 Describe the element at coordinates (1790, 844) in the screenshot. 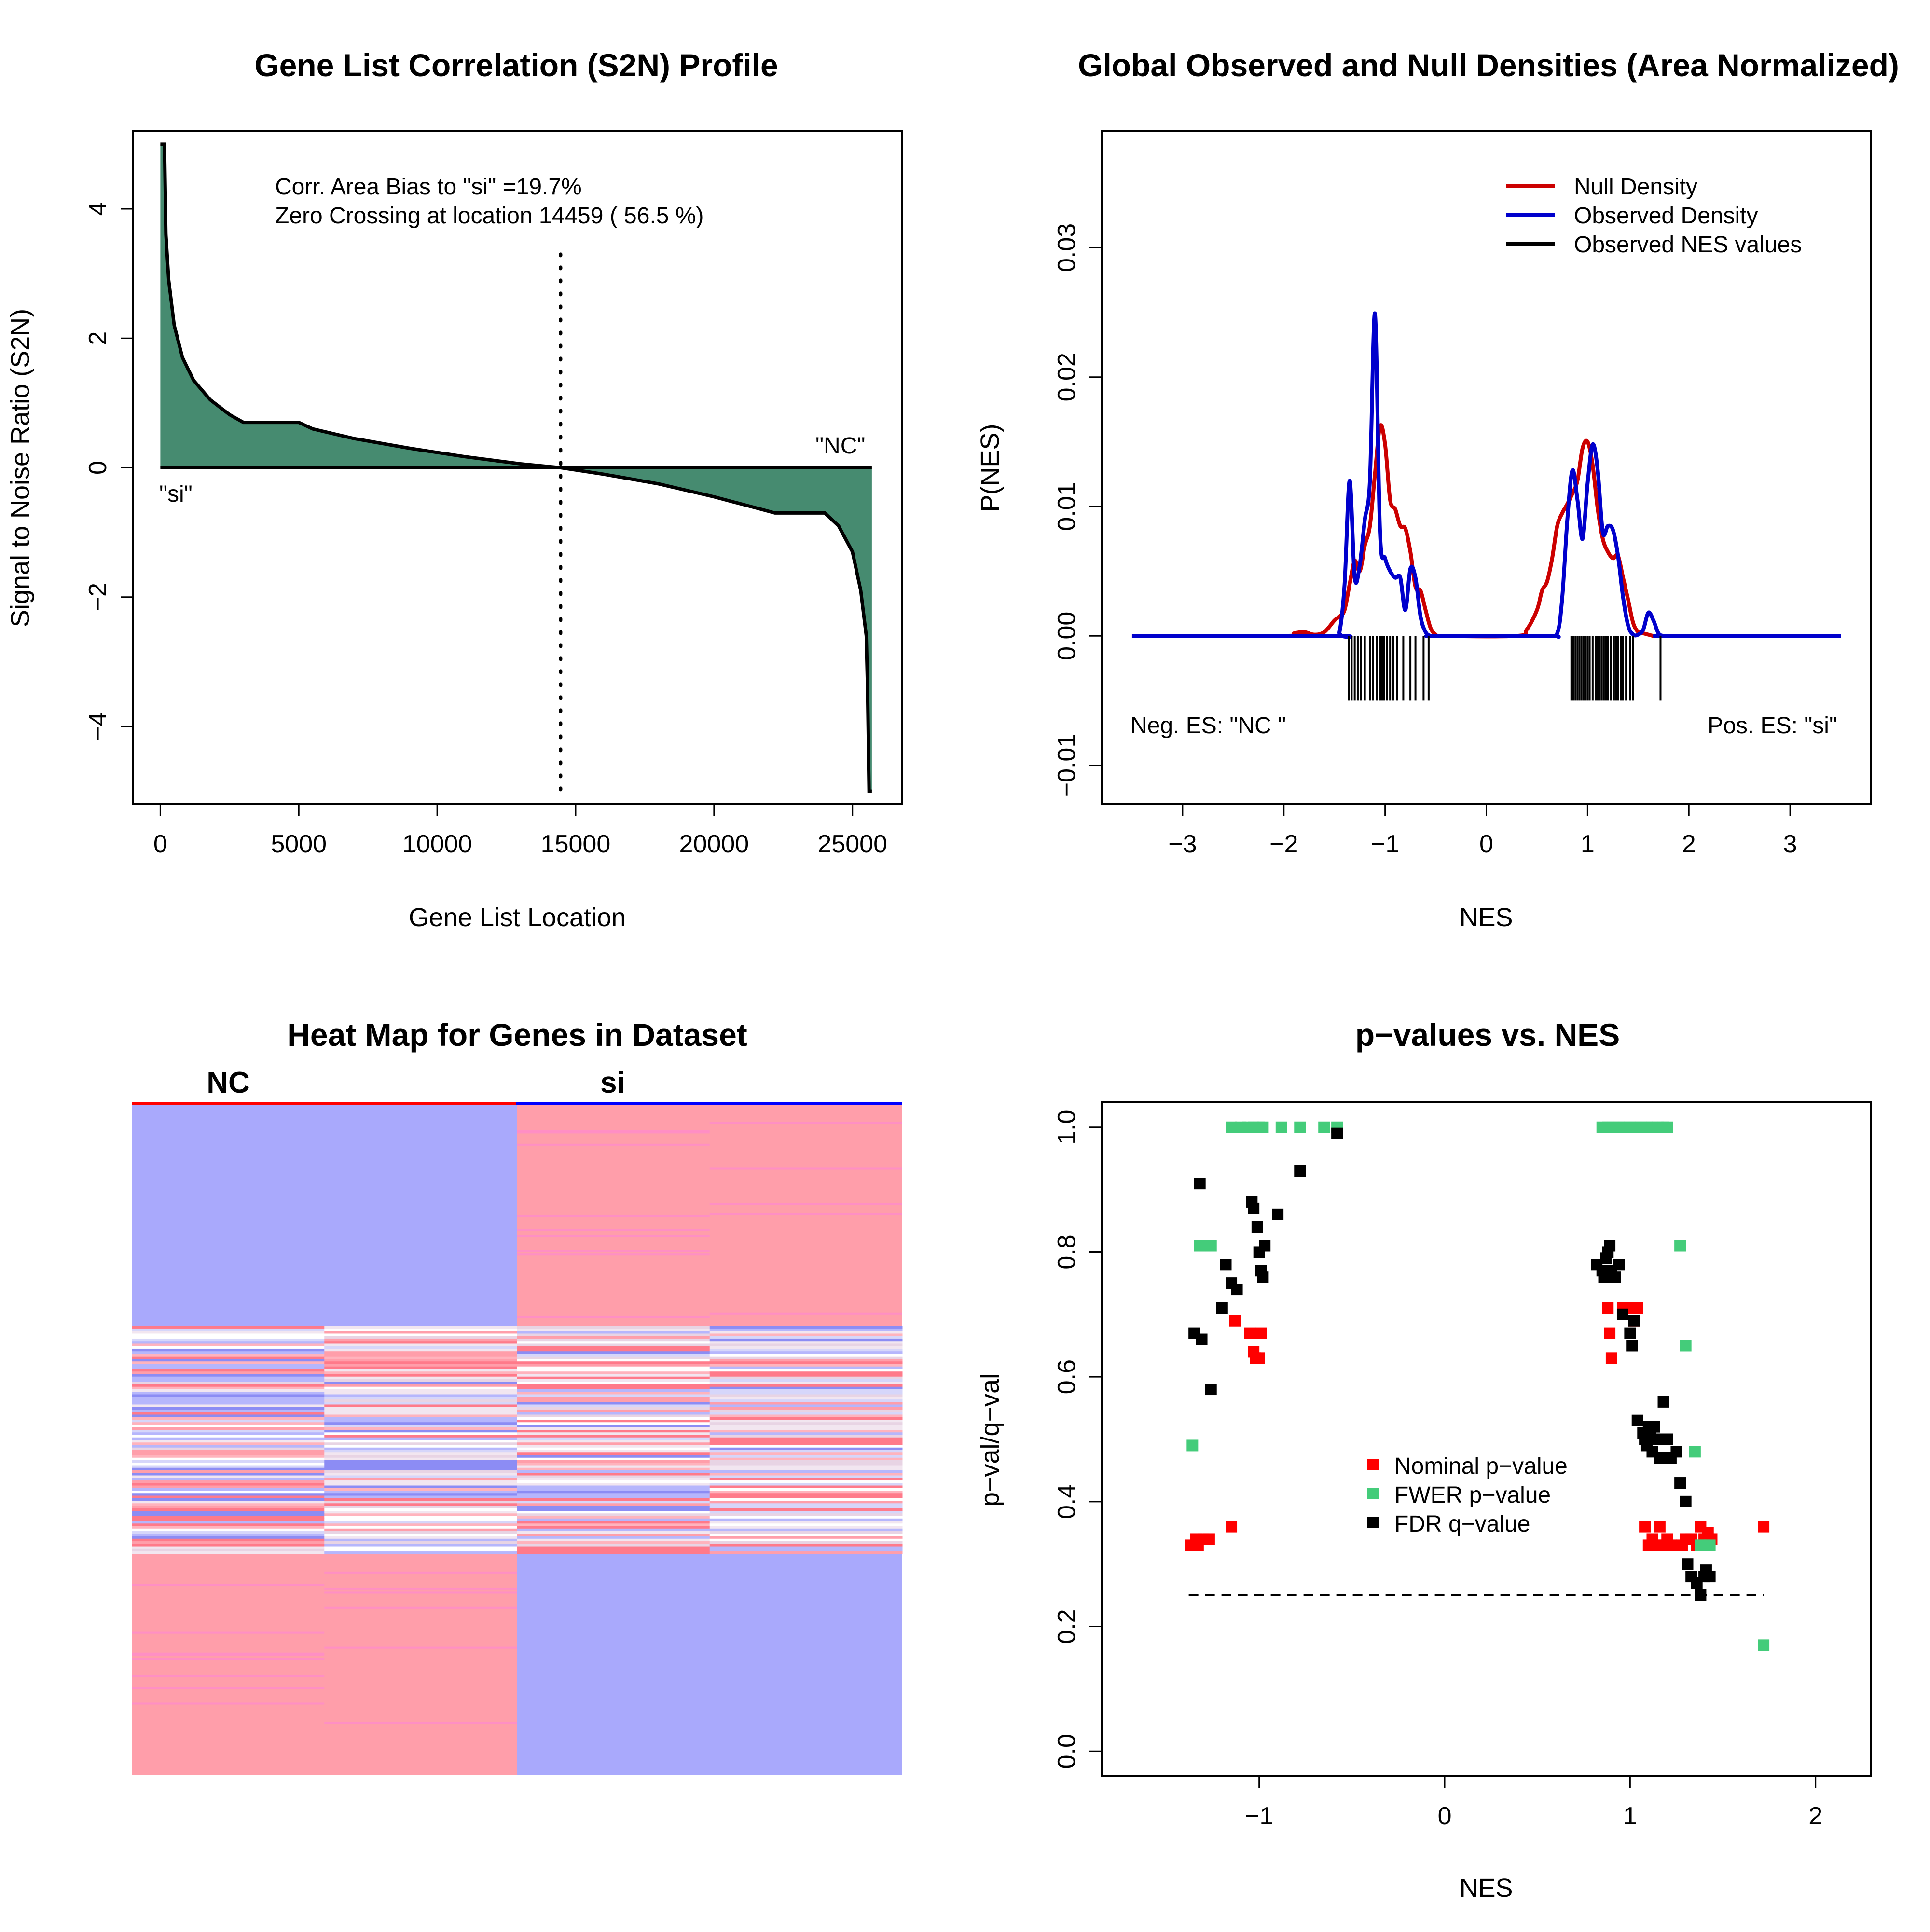

I see `density-x-tick-label: 3` at that location.